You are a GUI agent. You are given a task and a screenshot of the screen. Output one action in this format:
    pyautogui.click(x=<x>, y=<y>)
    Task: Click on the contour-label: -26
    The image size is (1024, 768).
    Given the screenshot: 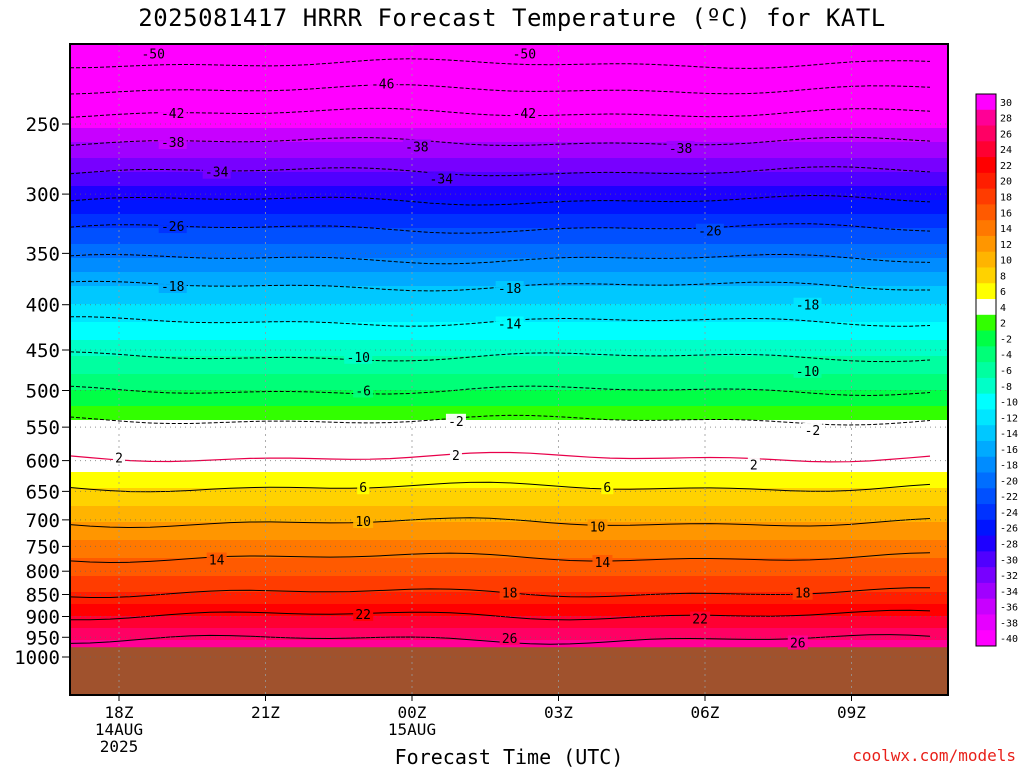 What is the action you would take?
    pyautogui.click(x=709, y=232)
    